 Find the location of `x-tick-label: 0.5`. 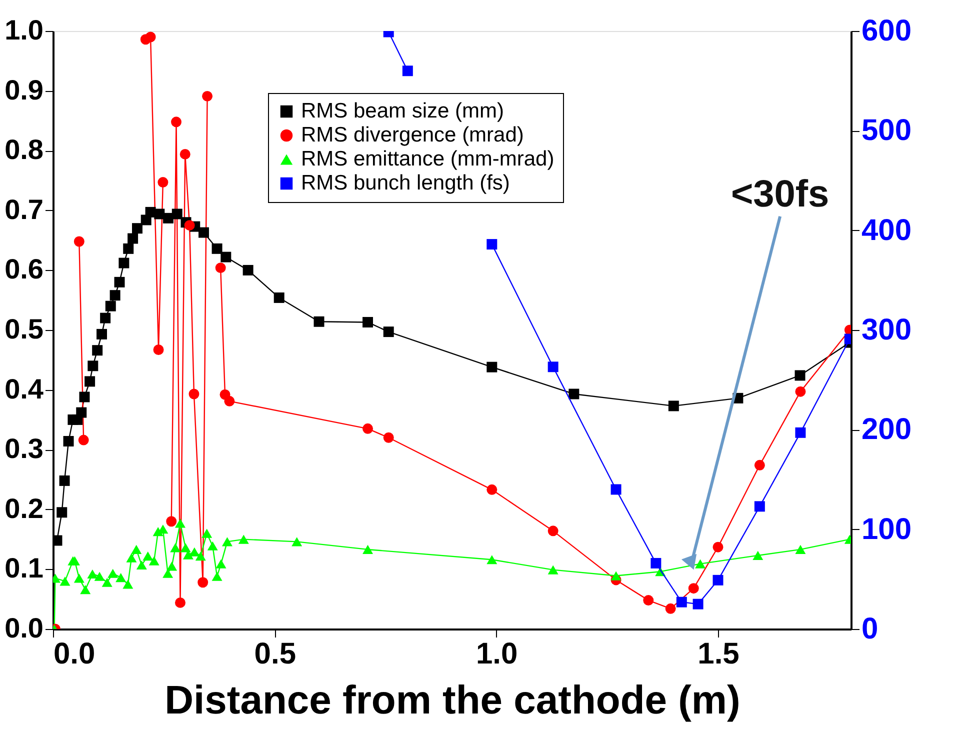

x-tick-label: 0.5 is located at coordinates (275, 654).